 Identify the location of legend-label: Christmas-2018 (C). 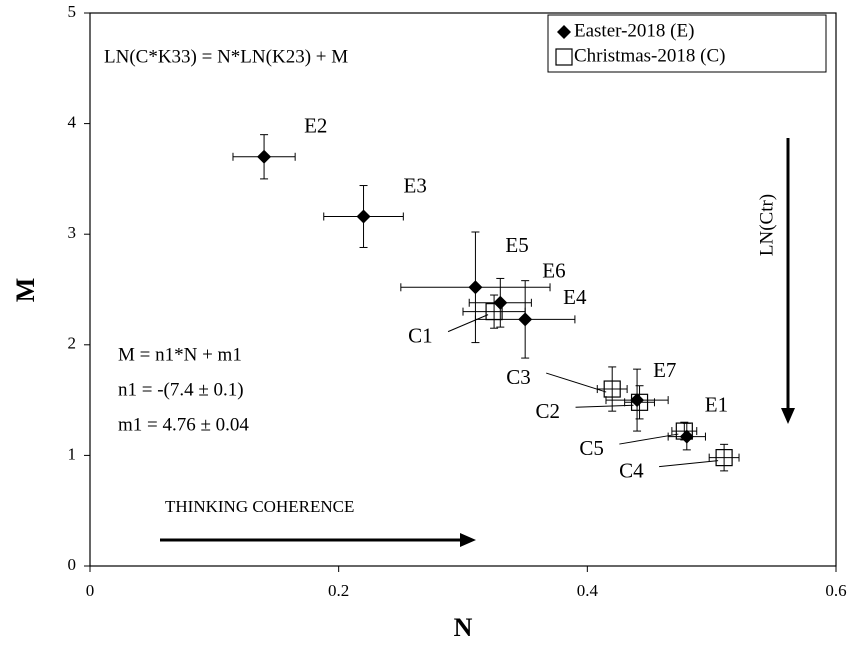
(649, 55).